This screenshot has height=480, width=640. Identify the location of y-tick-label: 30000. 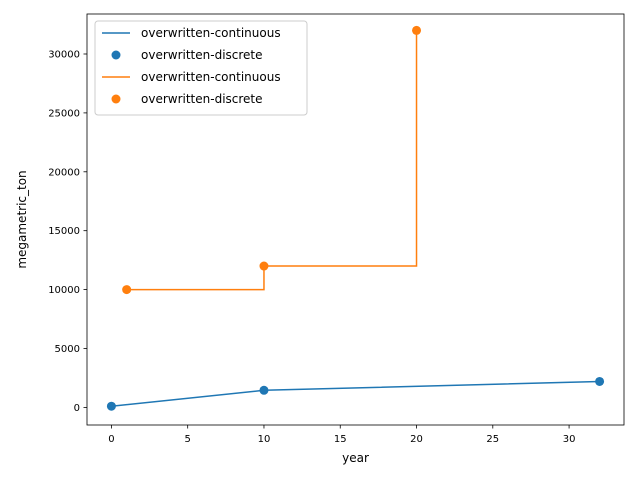
(64, 54).